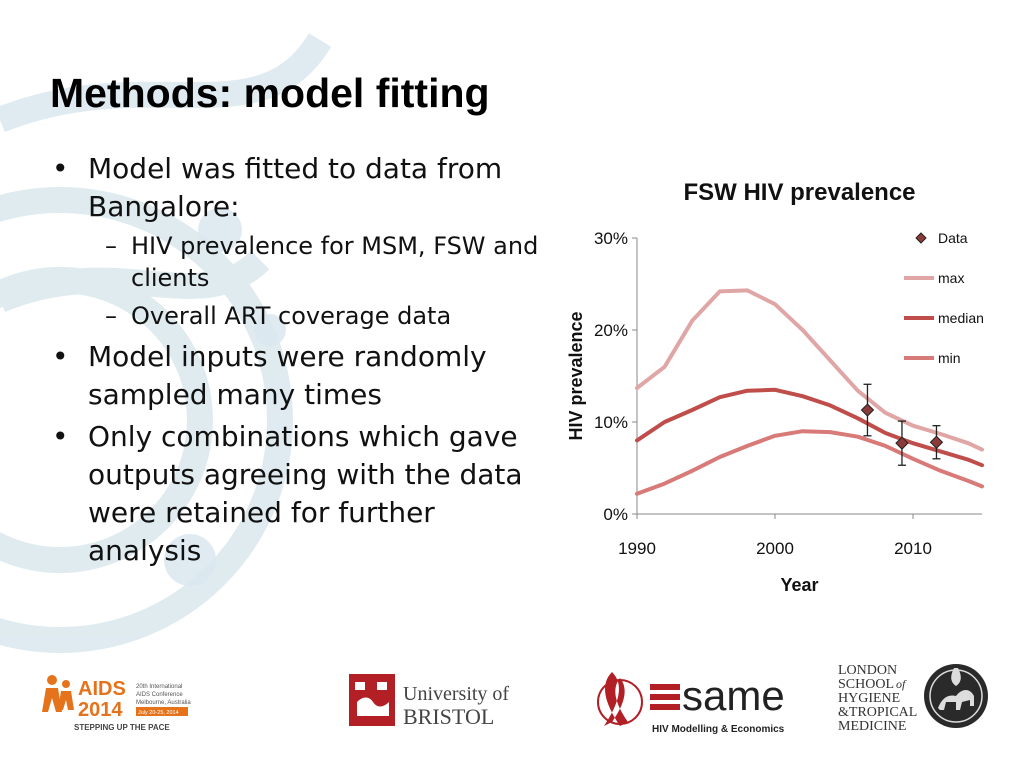 The height and width of the screenshot is (768, 1024). What do you see at coordinates (163, 703) in the screenshot?
I see `aids-place-text: Melbourne, Australia` at bounding box center [163, 703].